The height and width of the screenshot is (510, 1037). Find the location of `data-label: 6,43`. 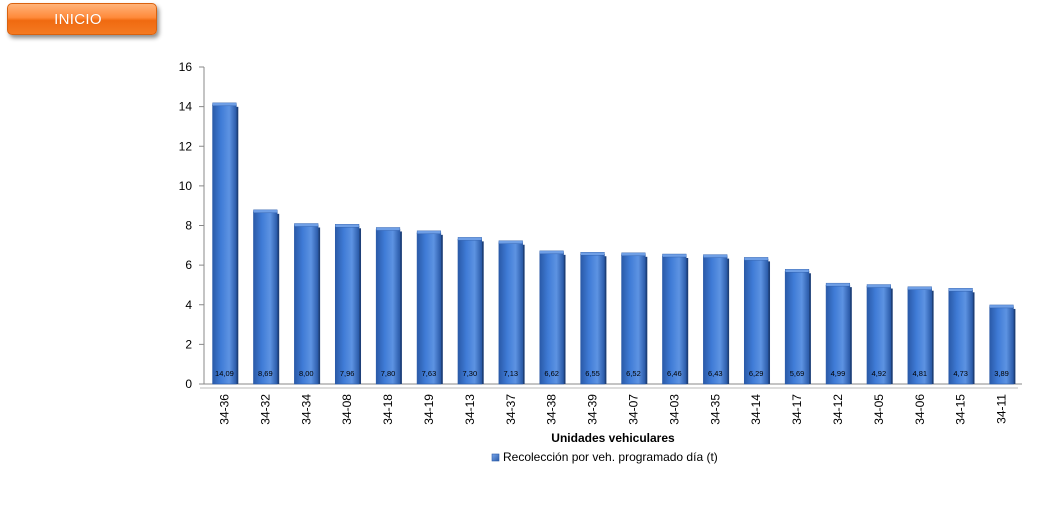

data-label: 6,43 is located at coordinates (715, 373).